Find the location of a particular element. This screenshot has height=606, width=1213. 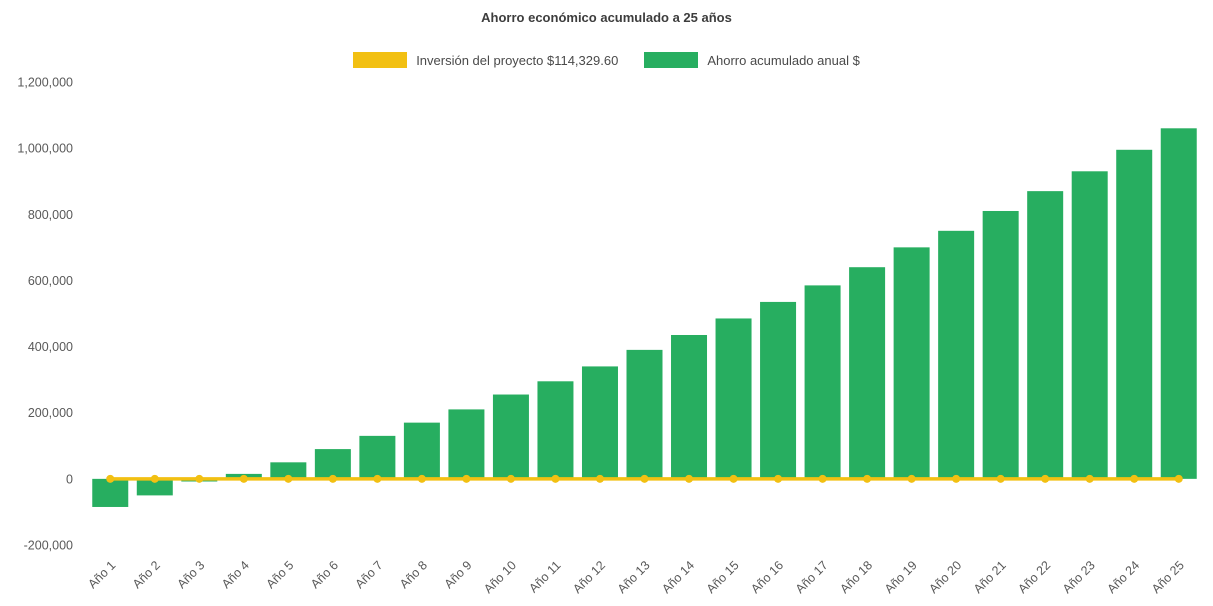

bar-año-17 is located at coordinates (822, 382).